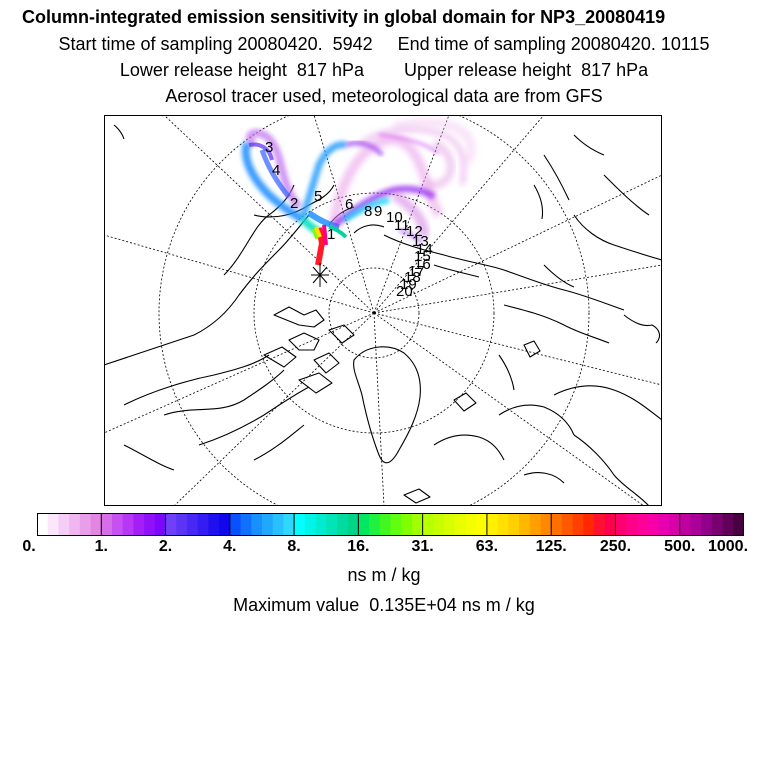 This screenshot has height=768, width=768. Describe the element at coordinates (404, 291) in the screenshot. I see `trajectory-label-20: 20` at that location.